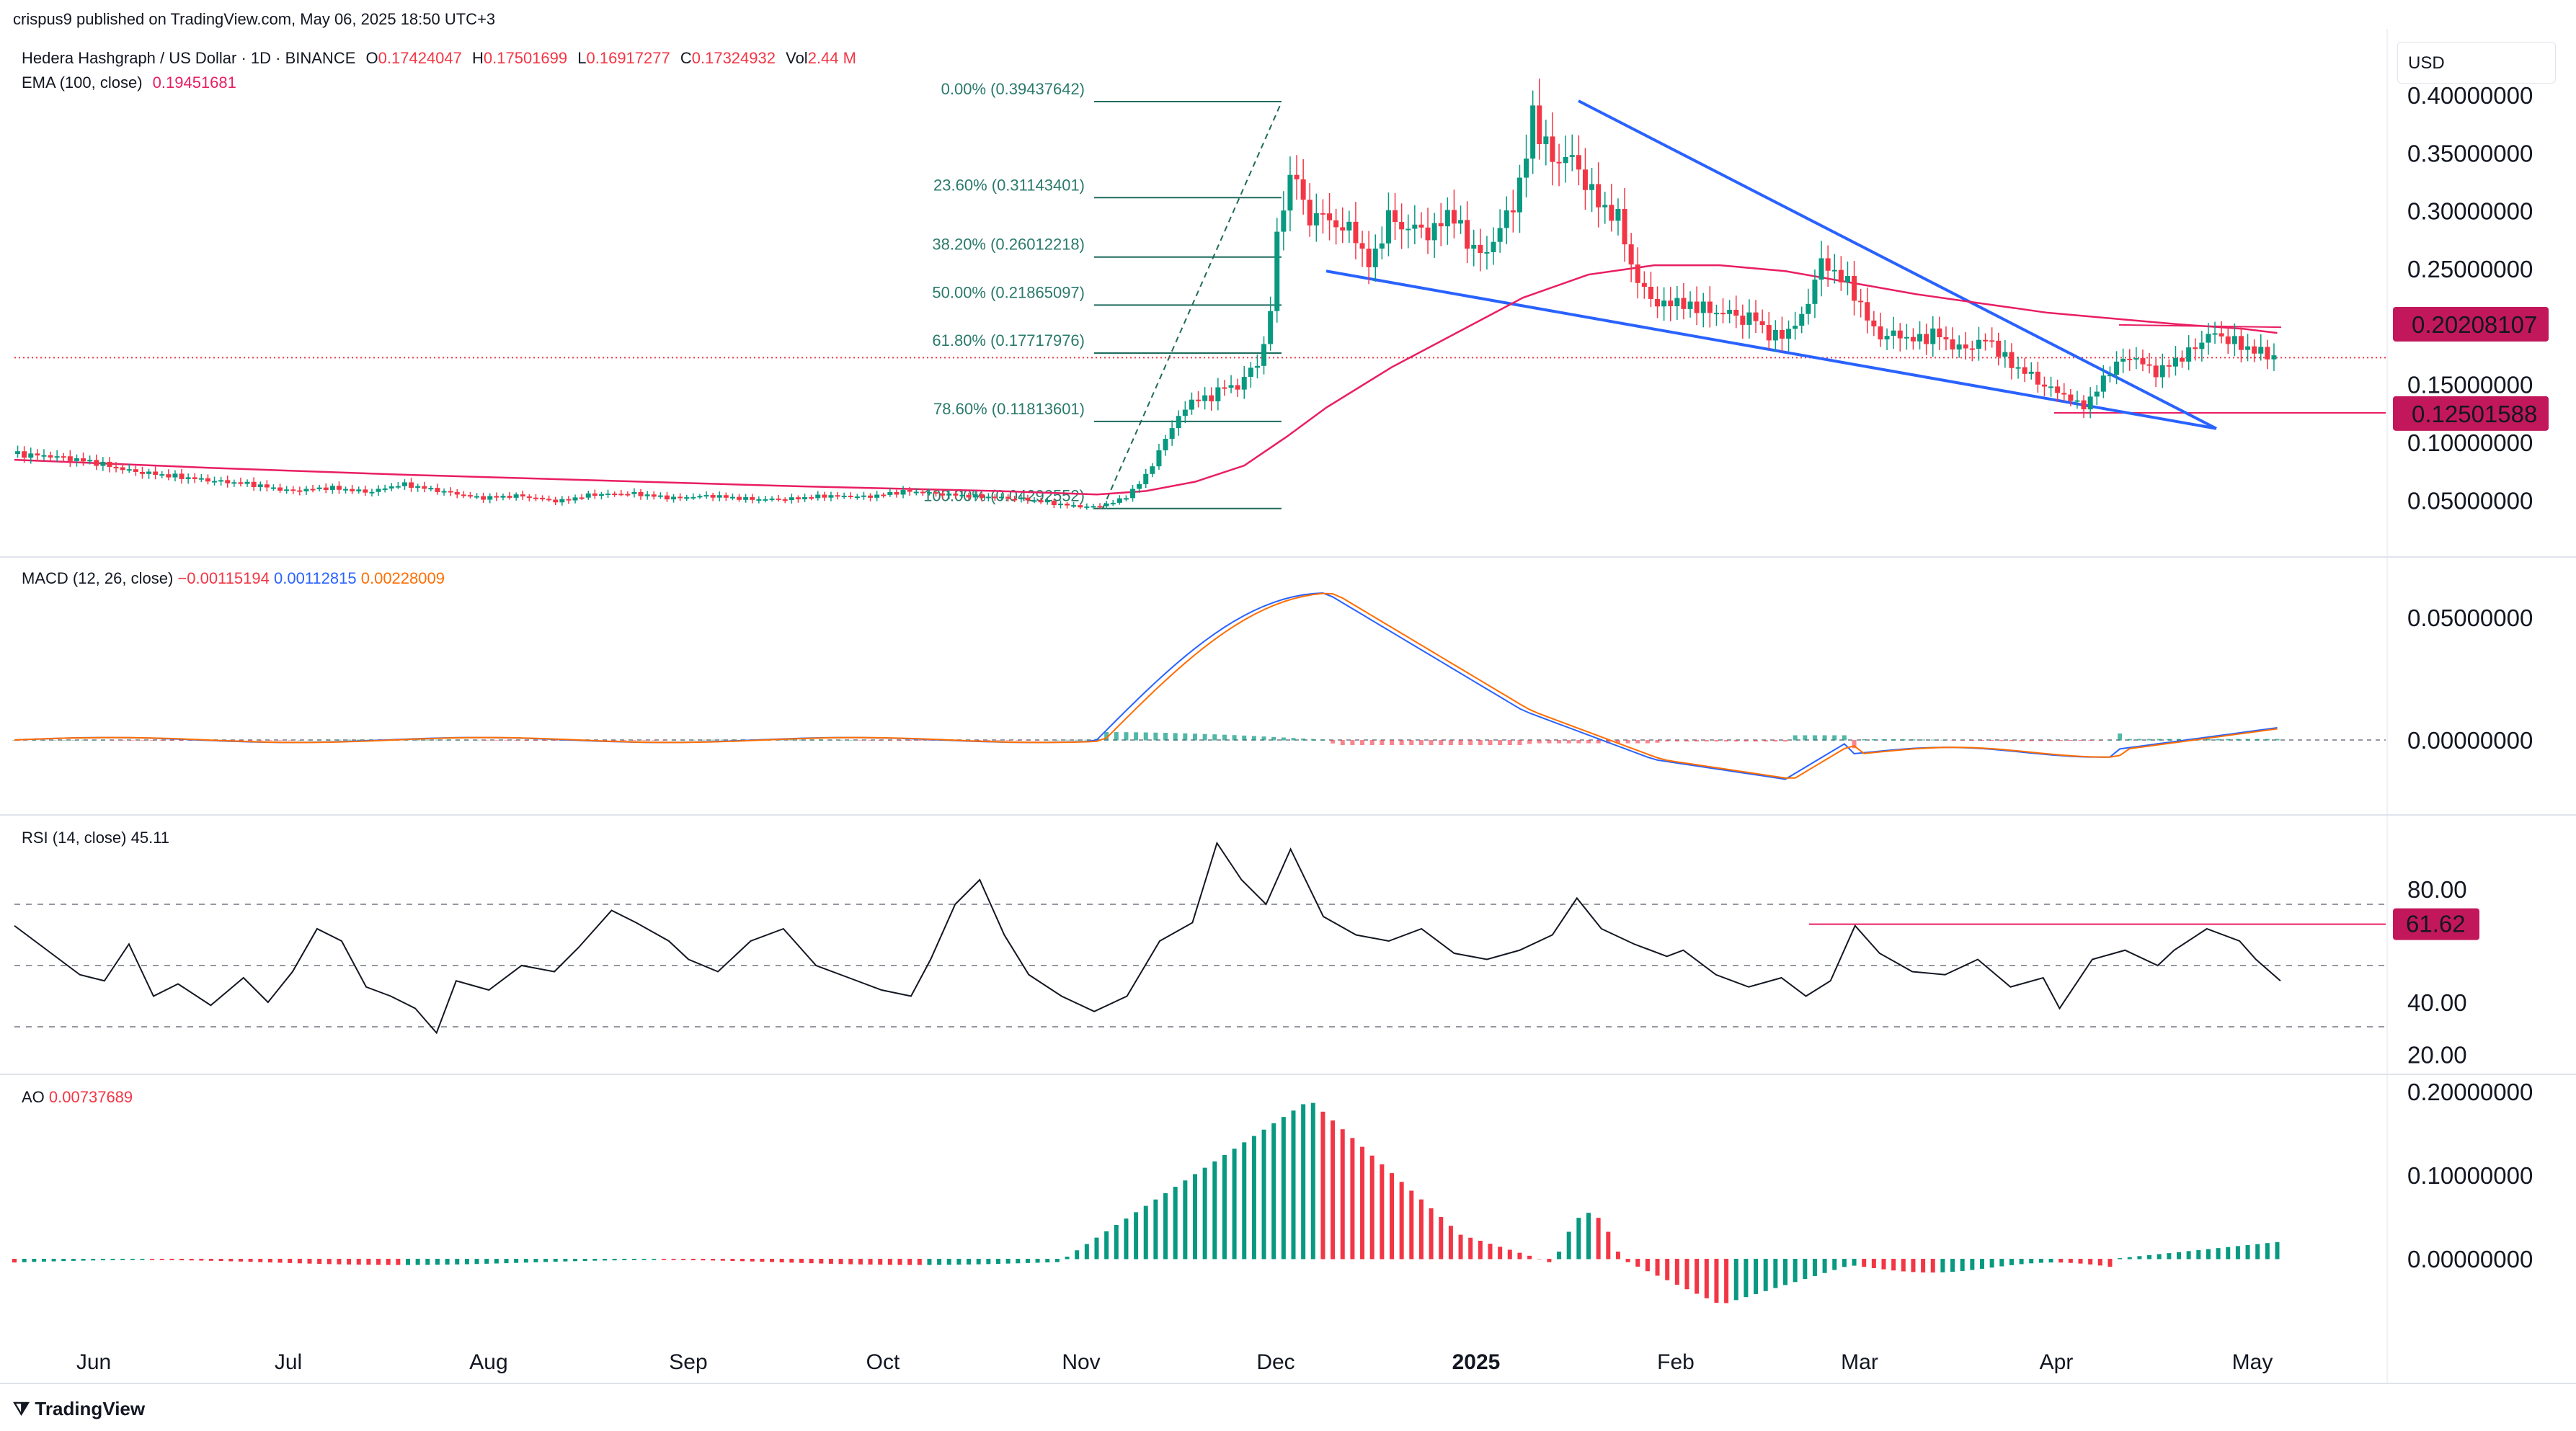  What do you see at coordinates (1275, 1362) in the screenshot?
I see `time-tick-label: Dec` at bounding box center [1275, 1362].